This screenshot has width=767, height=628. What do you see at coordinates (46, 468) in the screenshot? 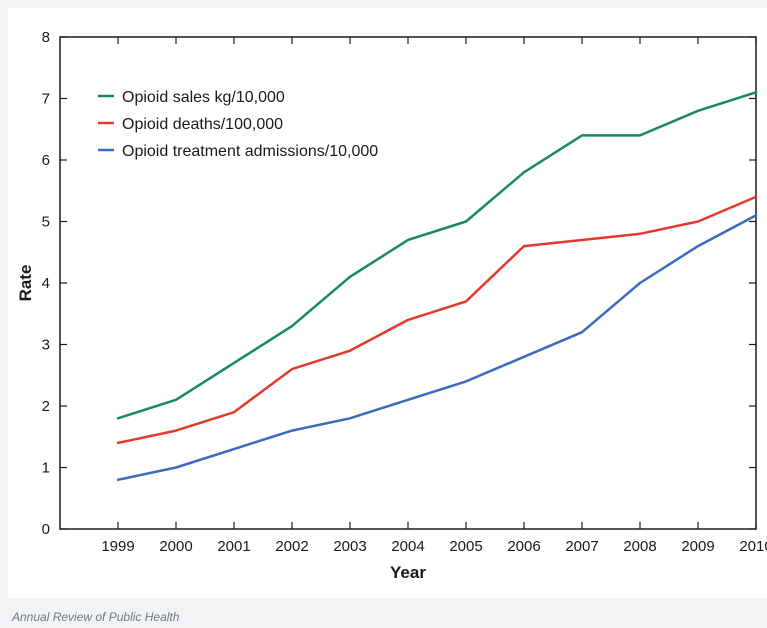
I see `y-tick-label: 1` at bounding box center [46, 468].